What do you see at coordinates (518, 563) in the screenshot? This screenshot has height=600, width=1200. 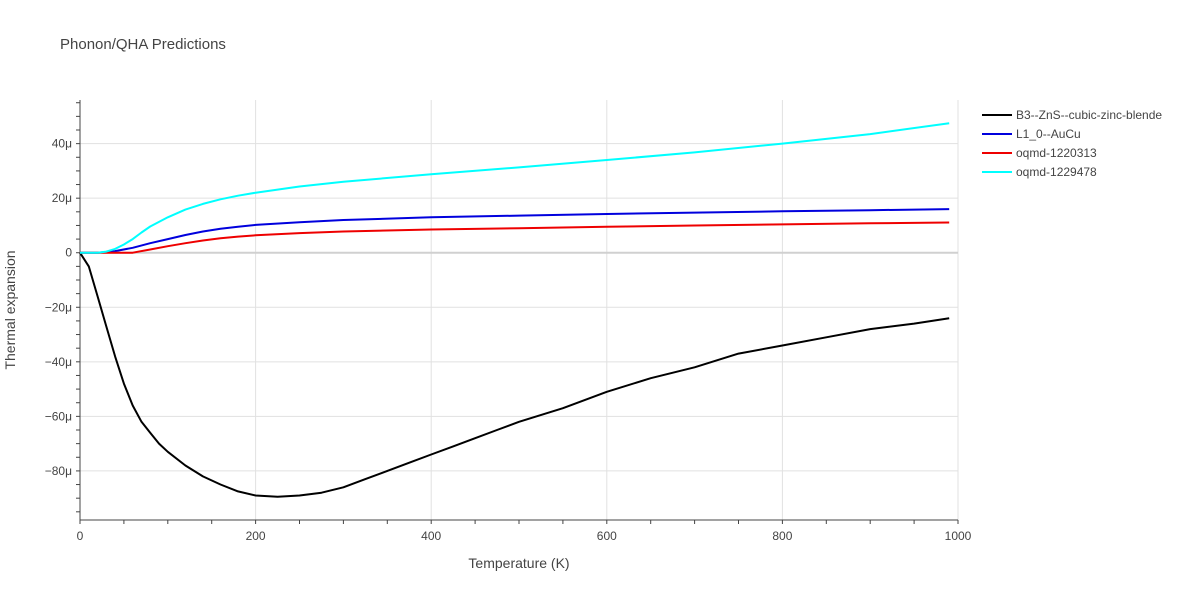 I see `x-axis-title: Temperature (K)` at bounding box center [518, 563].